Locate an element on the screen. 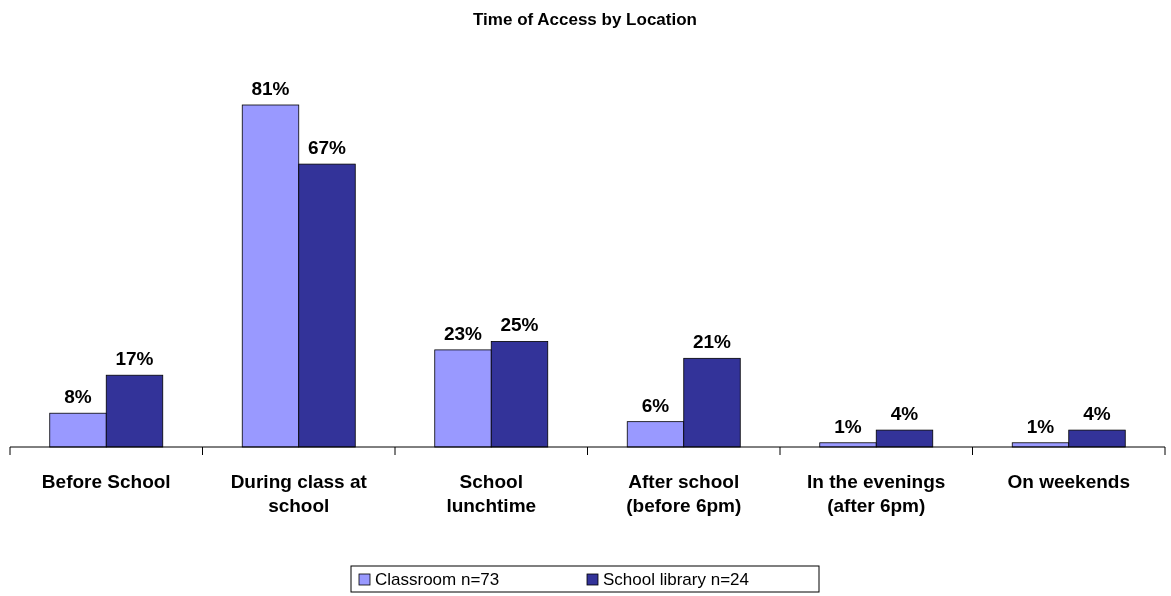 The image size is (1171, 596). x-tick-label: In the evenings (after 6pm) is located at coordinates (876, 493).